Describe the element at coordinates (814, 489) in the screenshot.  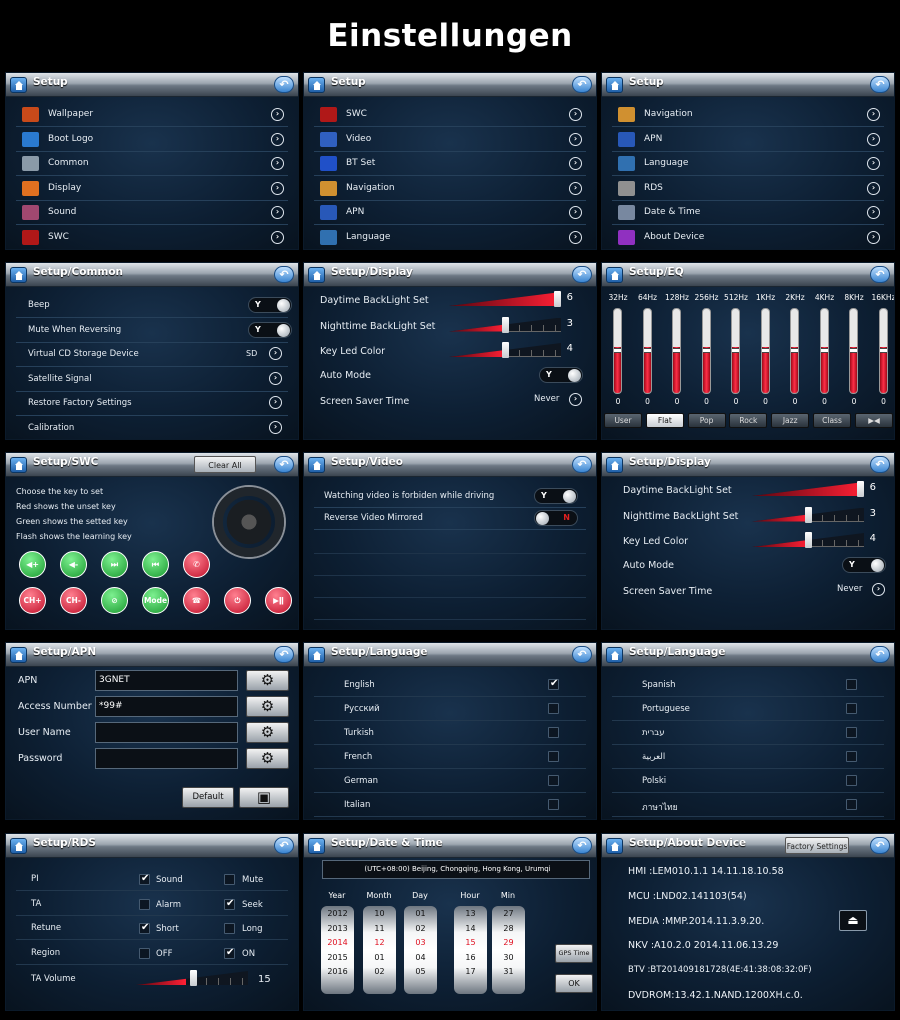
I see `day-slider: 6` at that location.